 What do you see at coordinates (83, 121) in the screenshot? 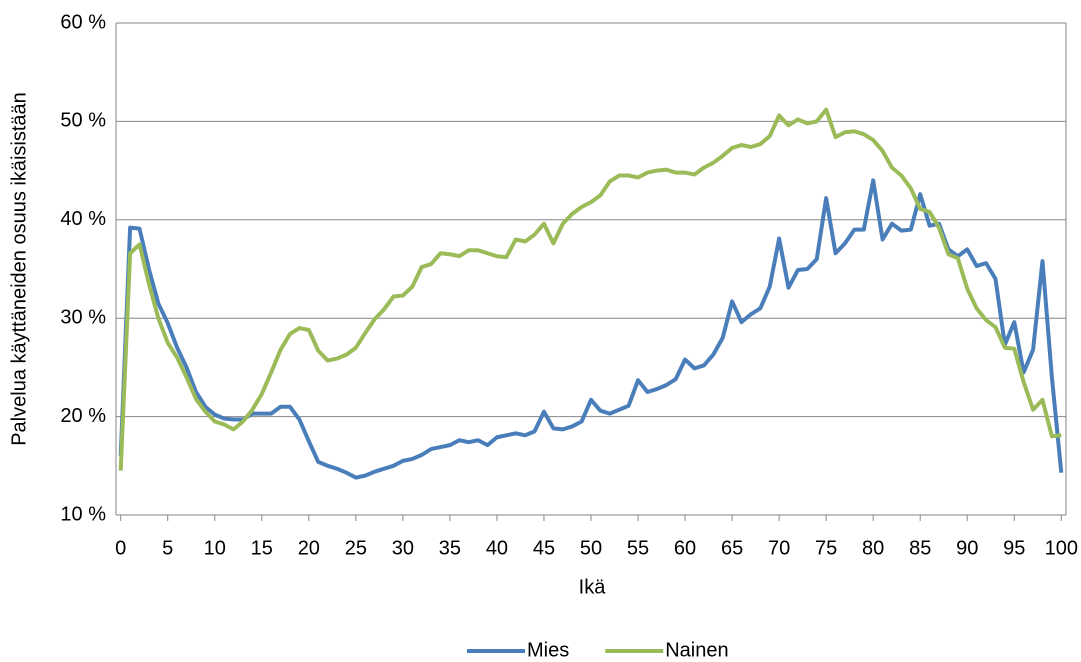
I see `y-tick-label: 50 %` at bounding box center [83, 121].